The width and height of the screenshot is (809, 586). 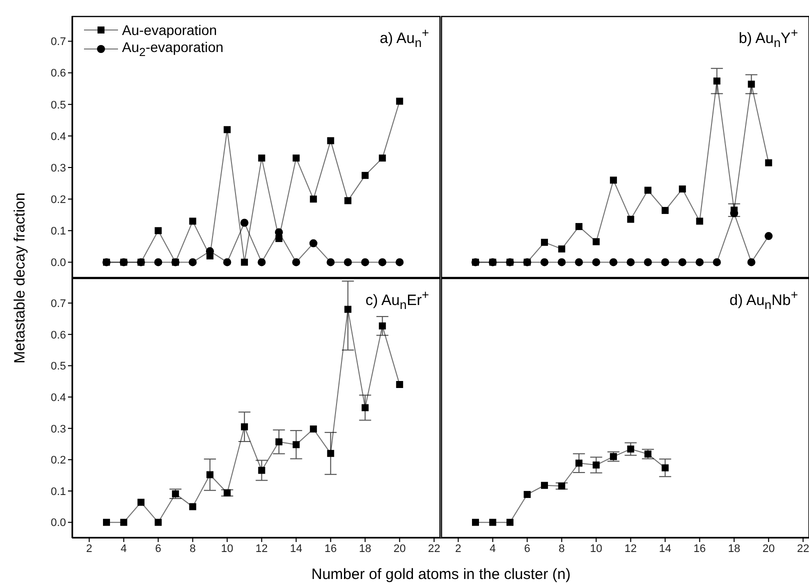 I want to click on y-axis-title: Metastable decay fraction, so click(x=20, y=278).